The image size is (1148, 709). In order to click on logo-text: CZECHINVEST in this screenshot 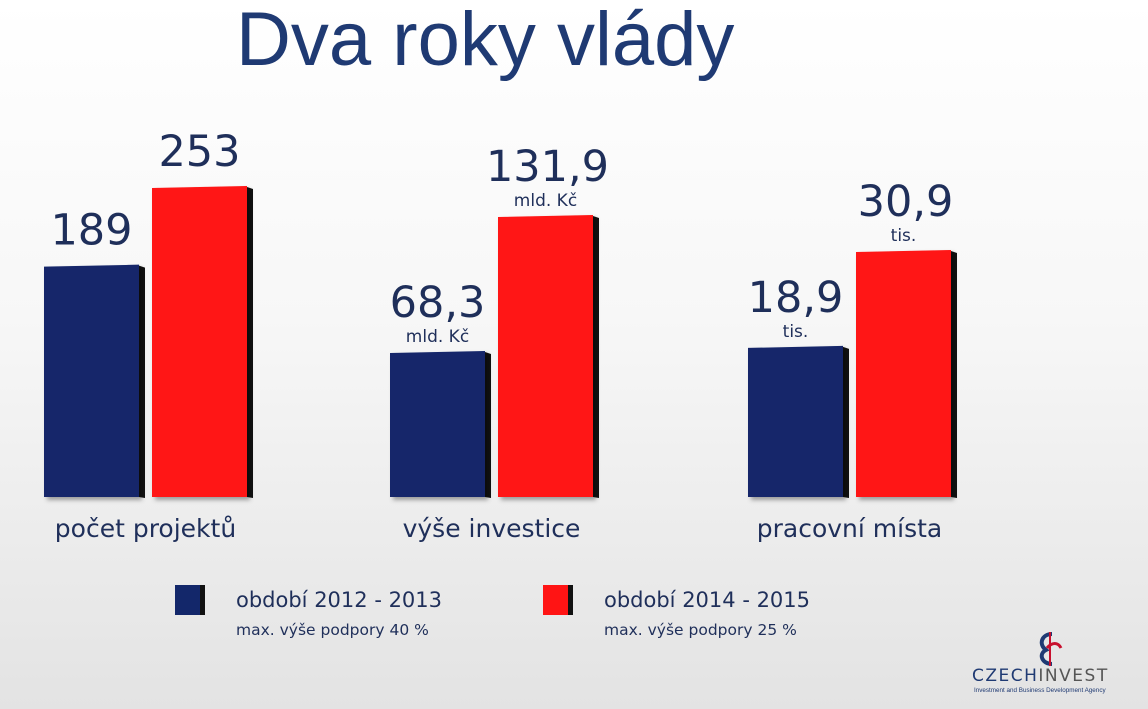, I will do `click(1040, 676)`.